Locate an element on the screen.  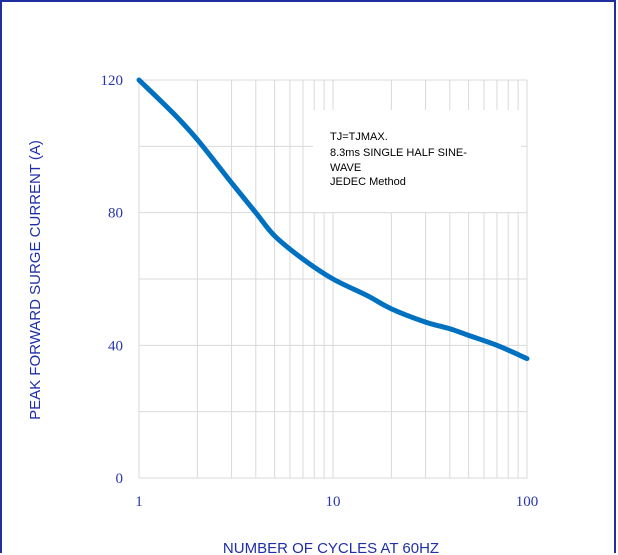
y-tick-label: 120 is located at coordinates (112, 81).